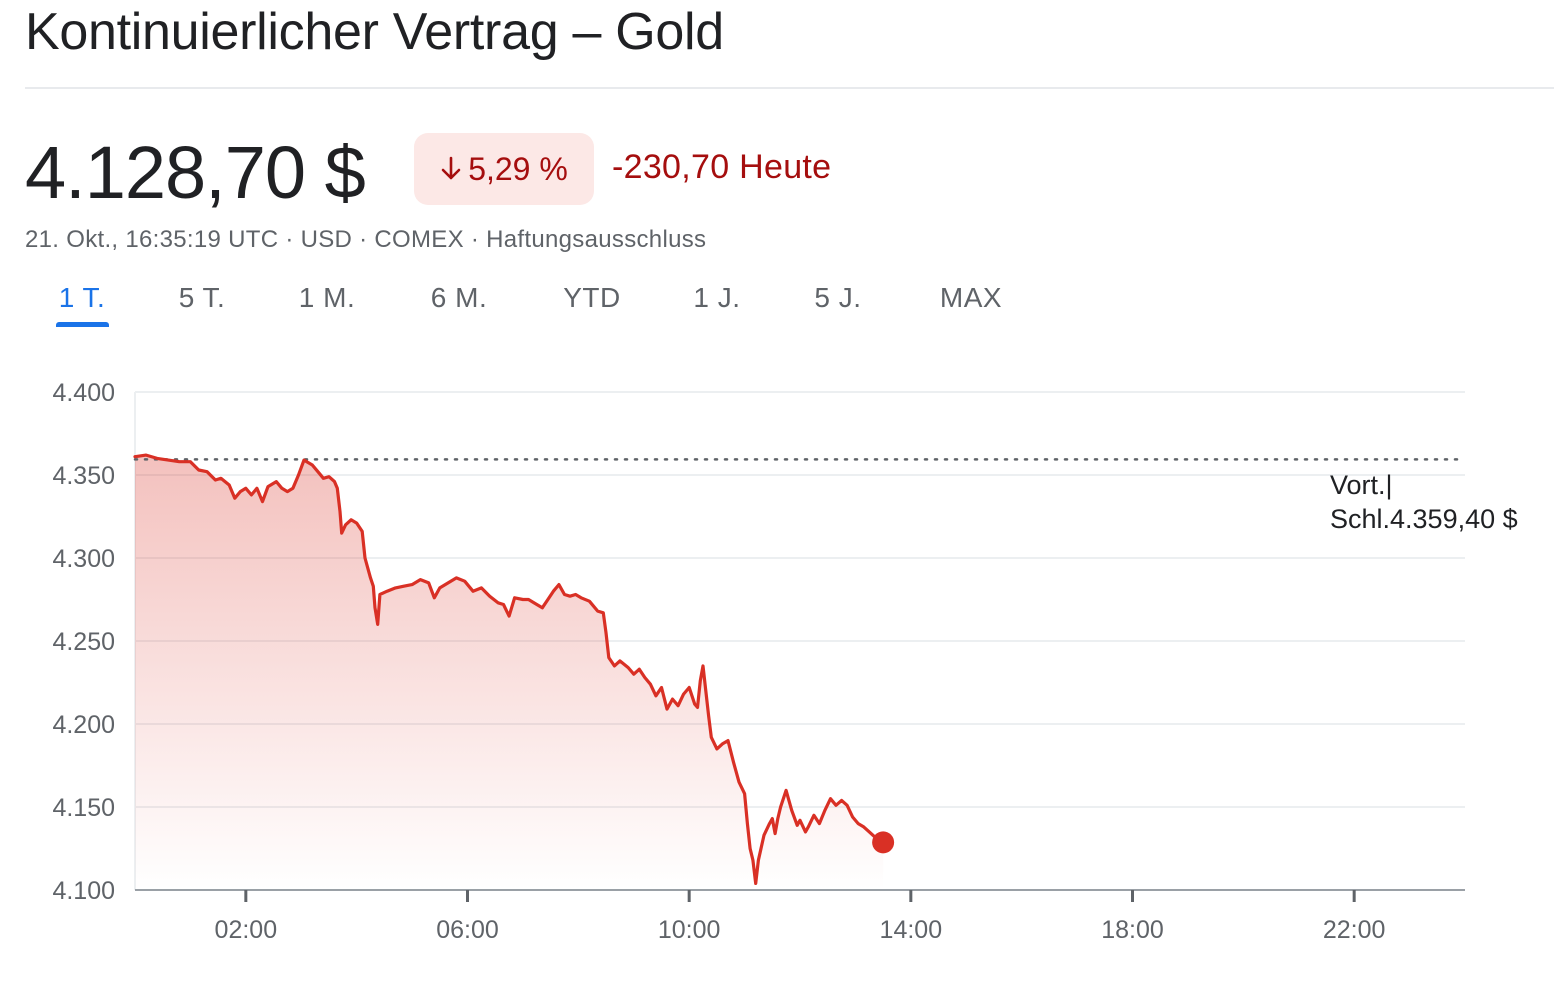 The image size is (1554, 996). I want to click on current-price: 4.128,70 $, so click(195, 172).